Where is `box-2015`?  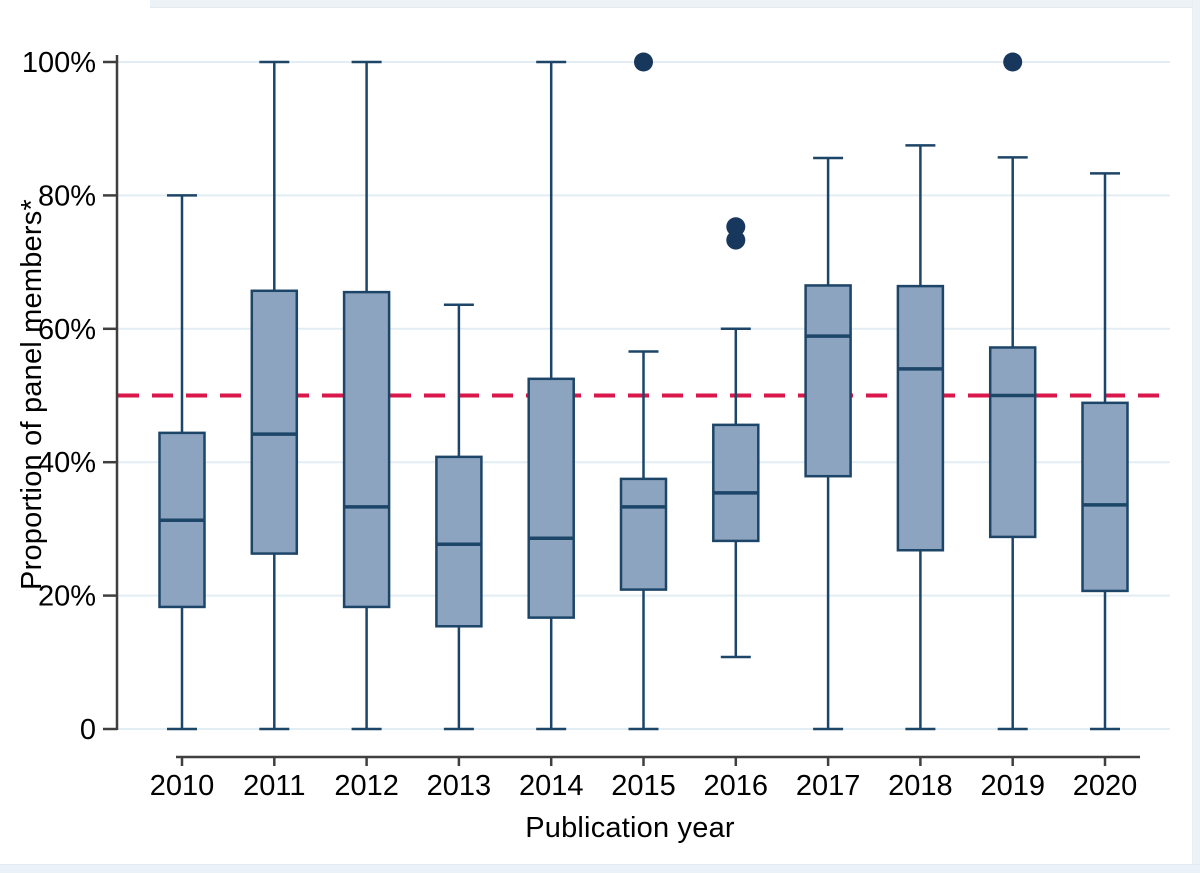
box-2015 is located at coordinates (643, 534).